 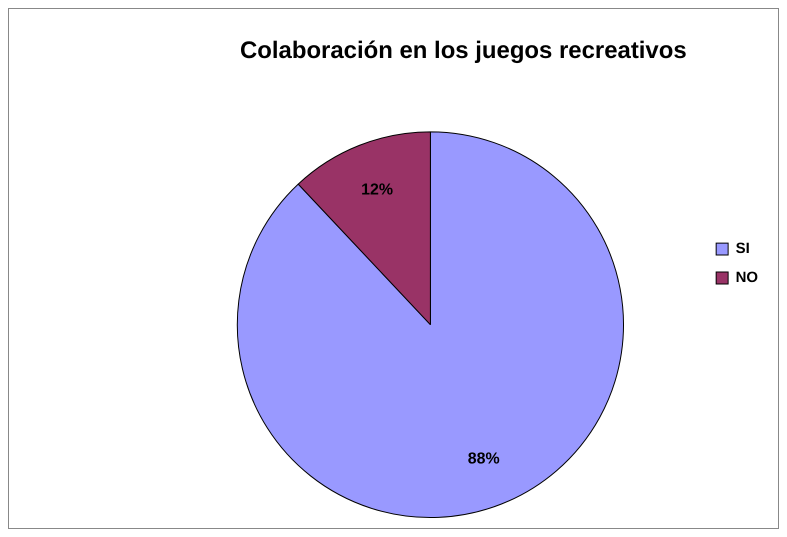 What do you see at coordinates (484, 459) in the screenshot?
I see `data-label: 88%` at bounding box center [484, 459].